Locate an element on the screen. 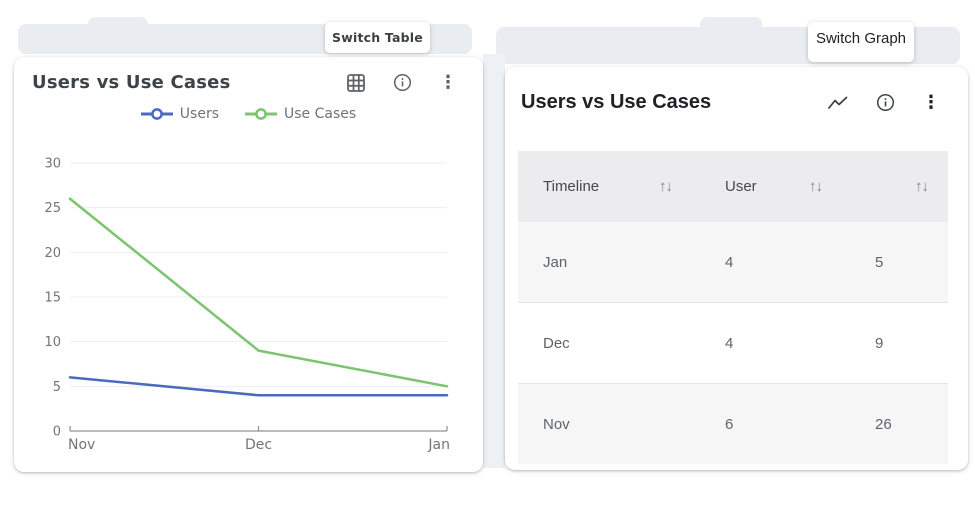 The width and height of the screenshot is (975, 508). table-header-row: Timeline ↑↓ User ↑↓ ↑↓ is located at coordinates (733, 186).